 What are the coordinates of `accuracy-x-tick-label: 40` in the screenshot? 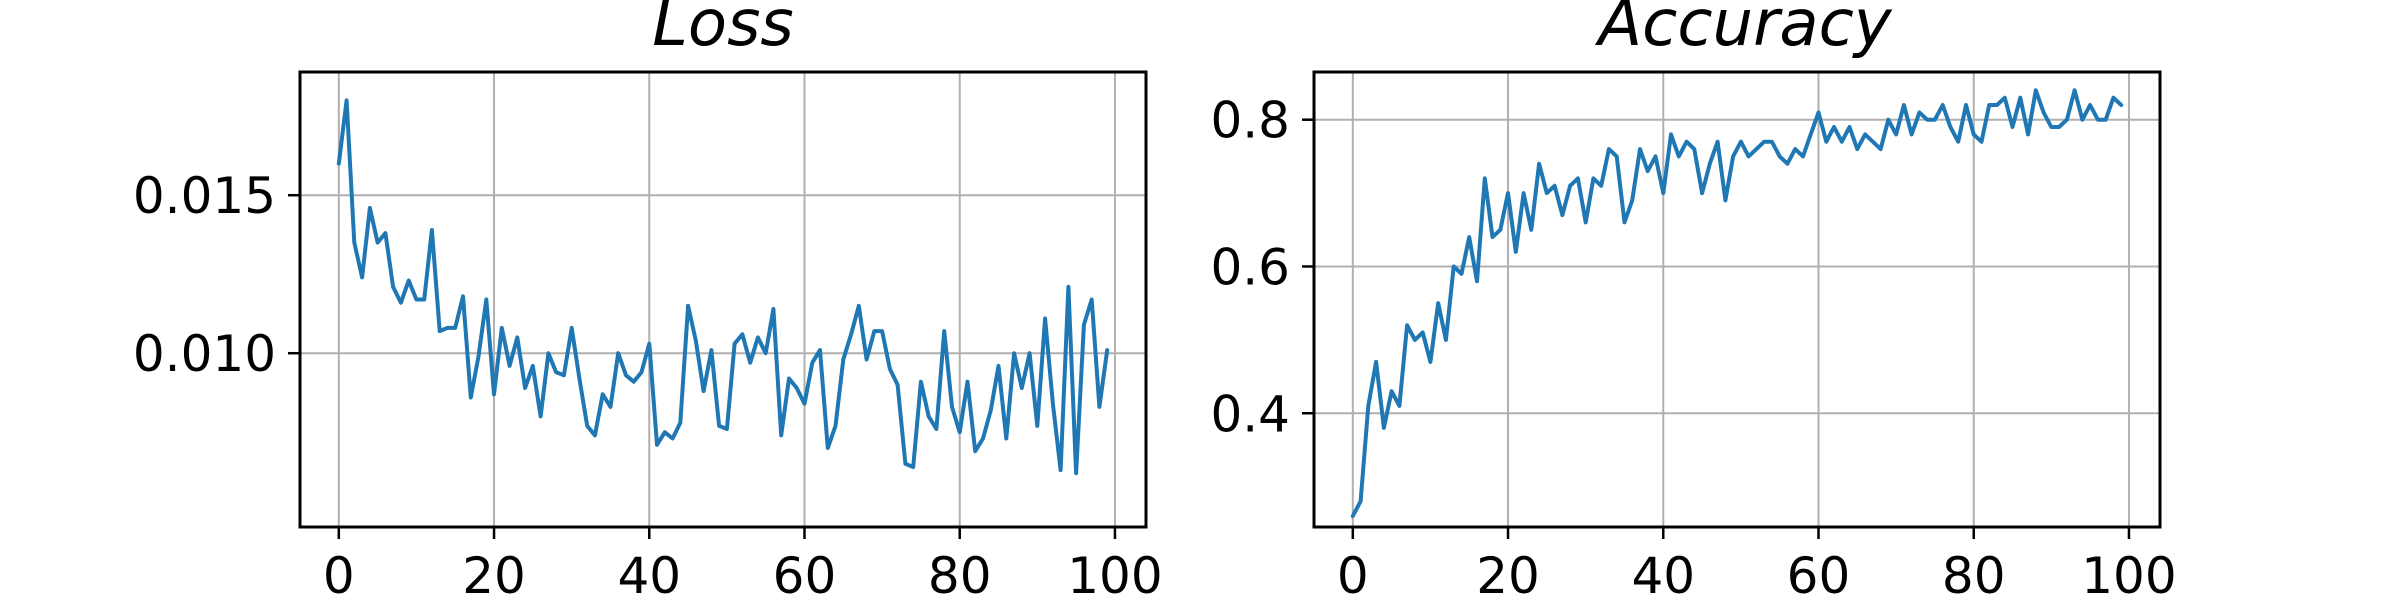 It's located at (1663, 573).